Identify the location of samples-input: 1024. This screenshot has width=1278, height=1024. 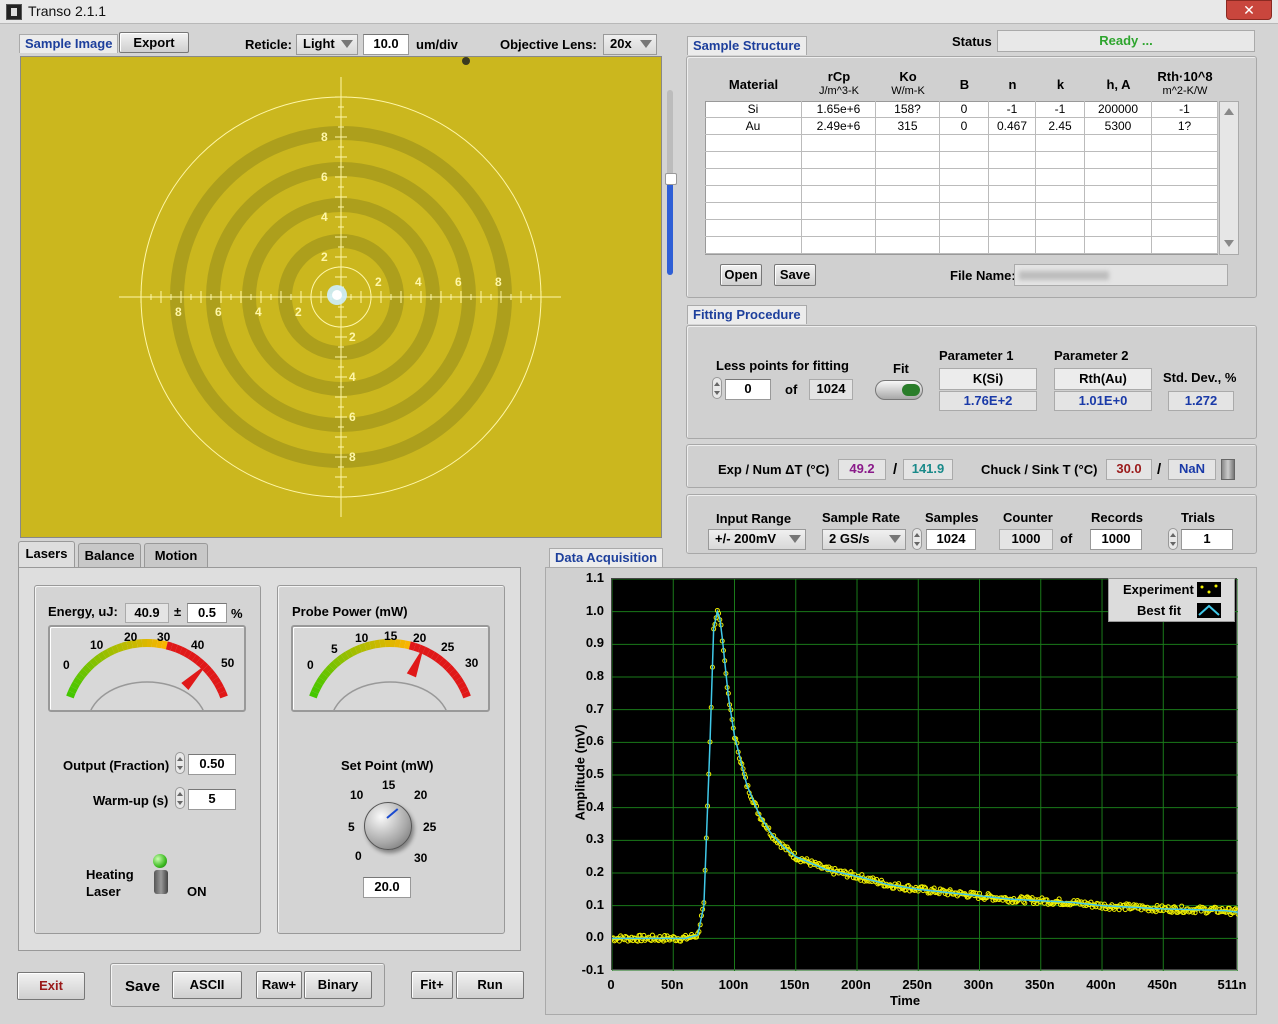
(951, 539).